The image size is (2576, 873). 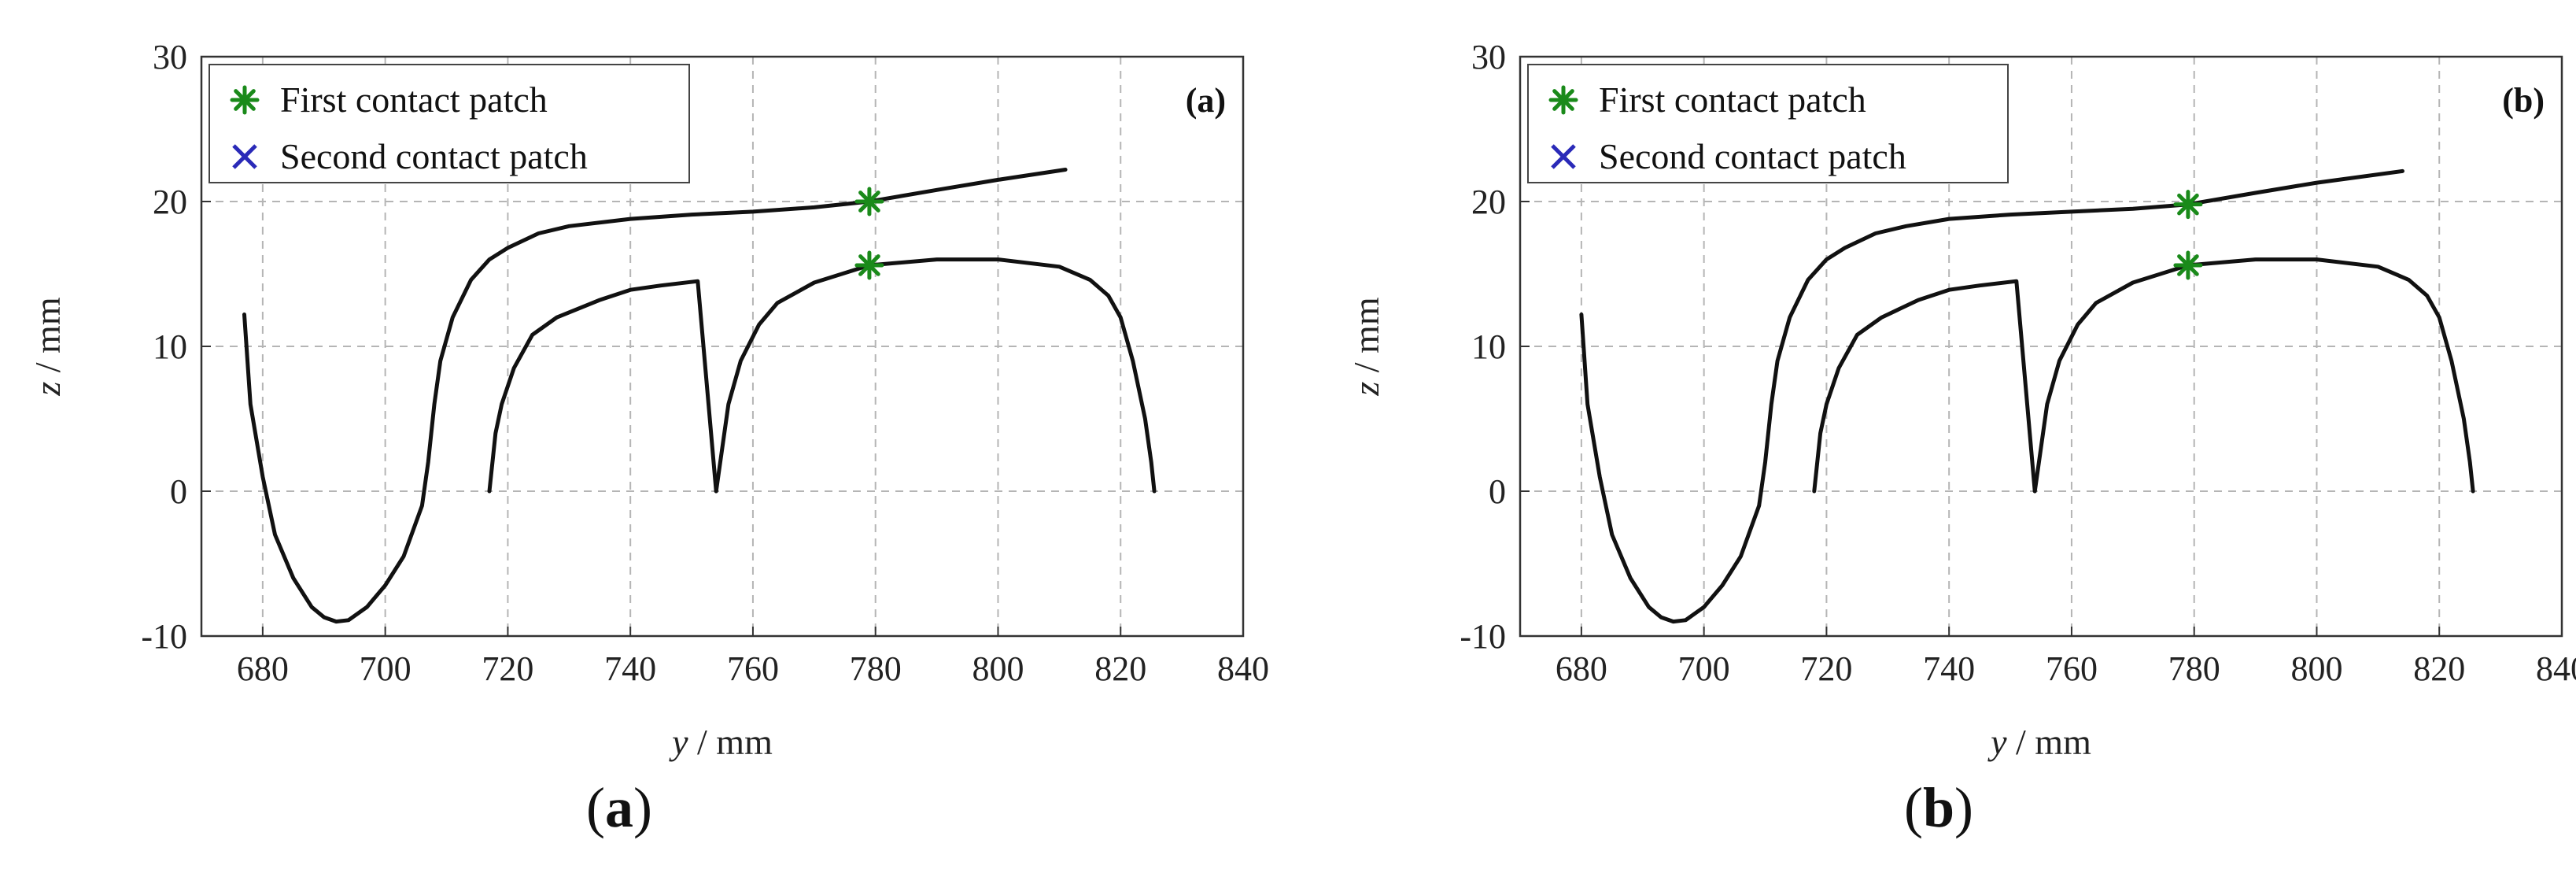 I want to click on caption-b-close: ), so click(x=1964, y=807).